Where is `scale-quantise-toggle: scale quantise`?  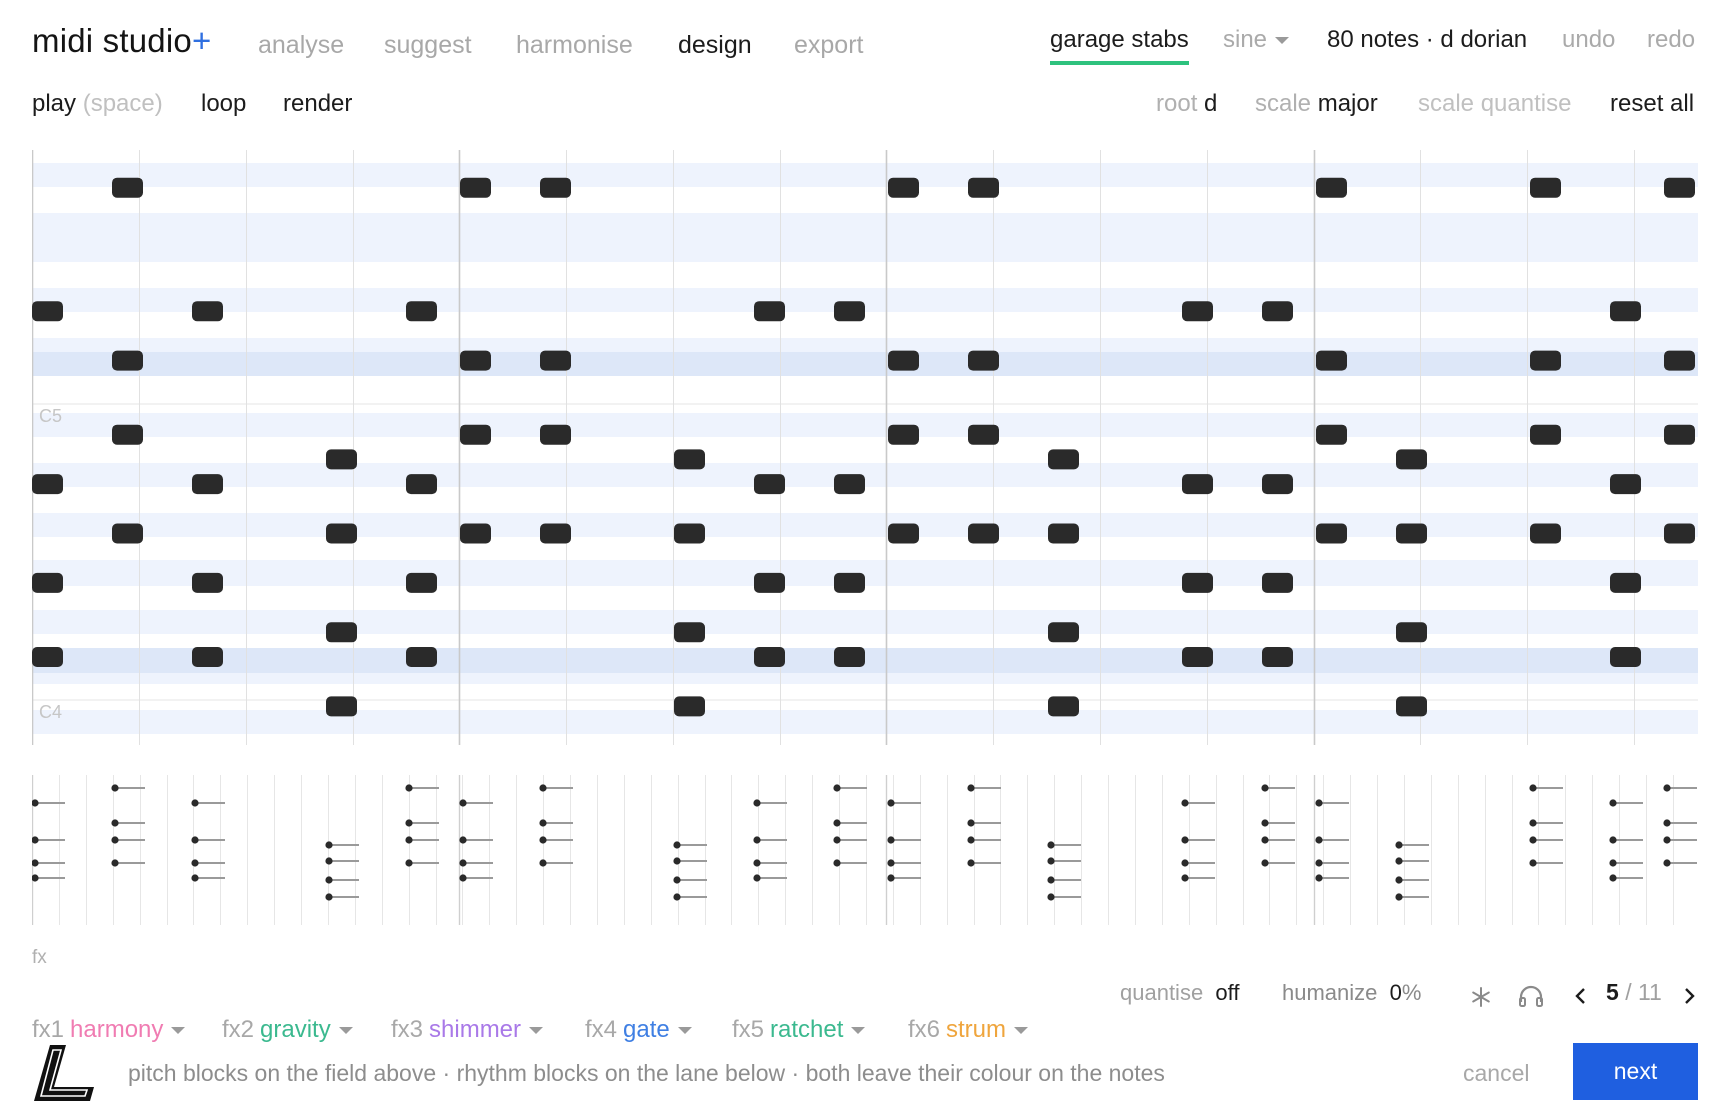 scale-quantise-toggle: scale quantise is located at coordinates (1495, 103).